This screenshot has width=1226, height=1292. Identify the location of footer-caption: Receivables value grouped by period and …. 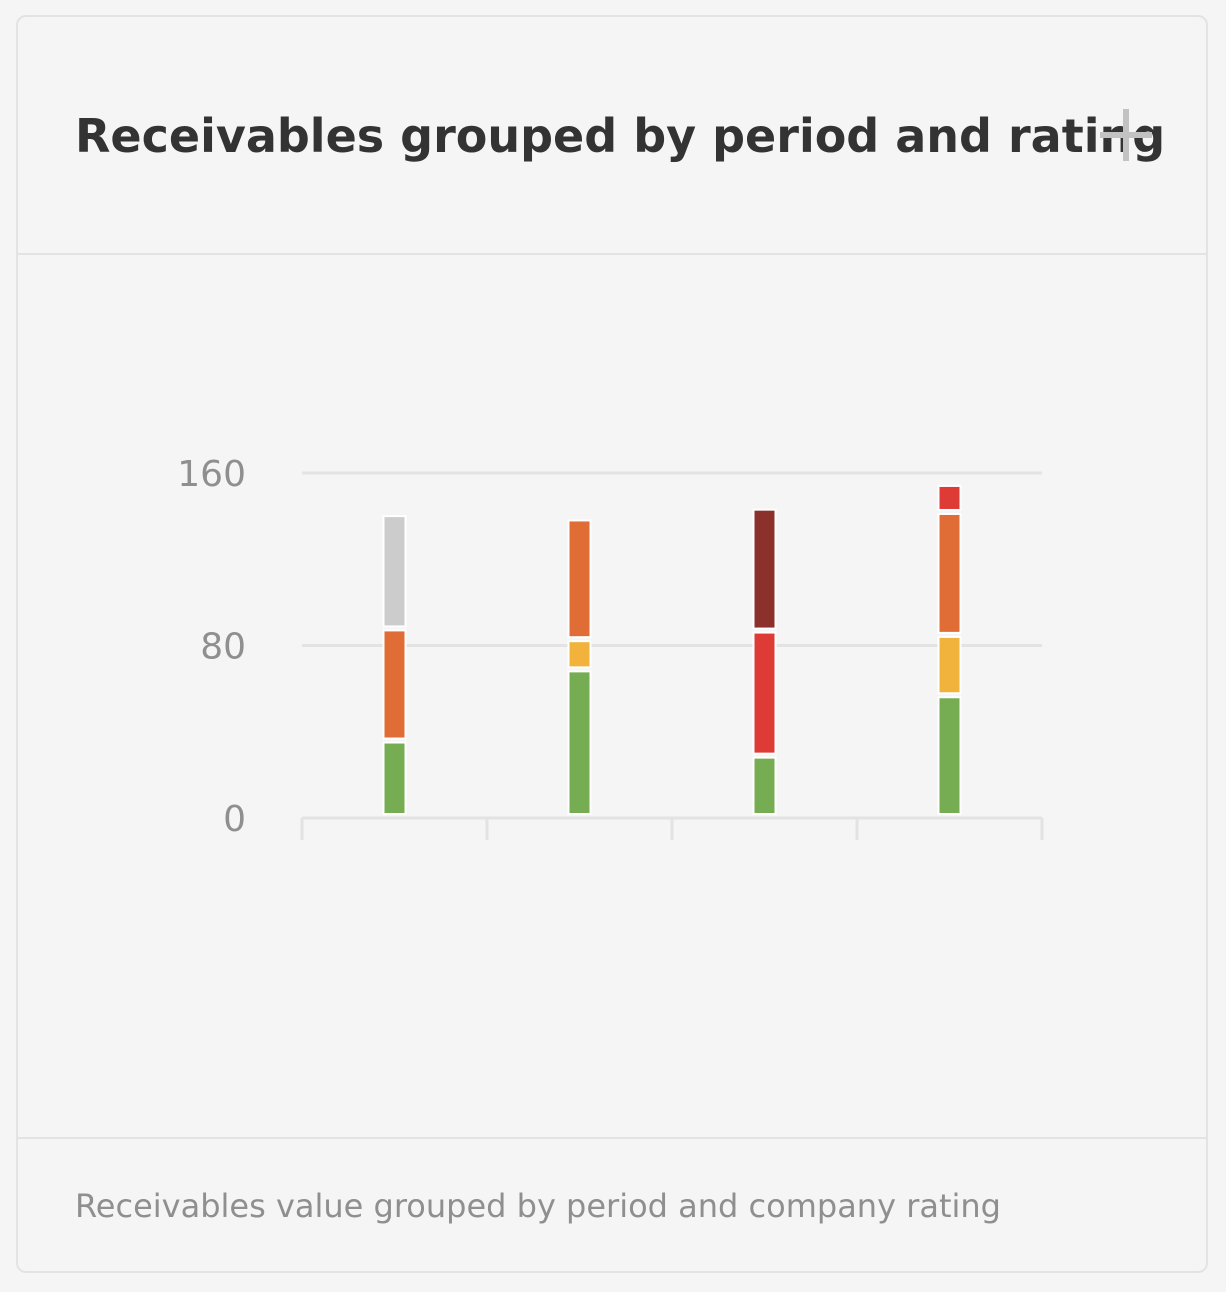
(538, 1206).